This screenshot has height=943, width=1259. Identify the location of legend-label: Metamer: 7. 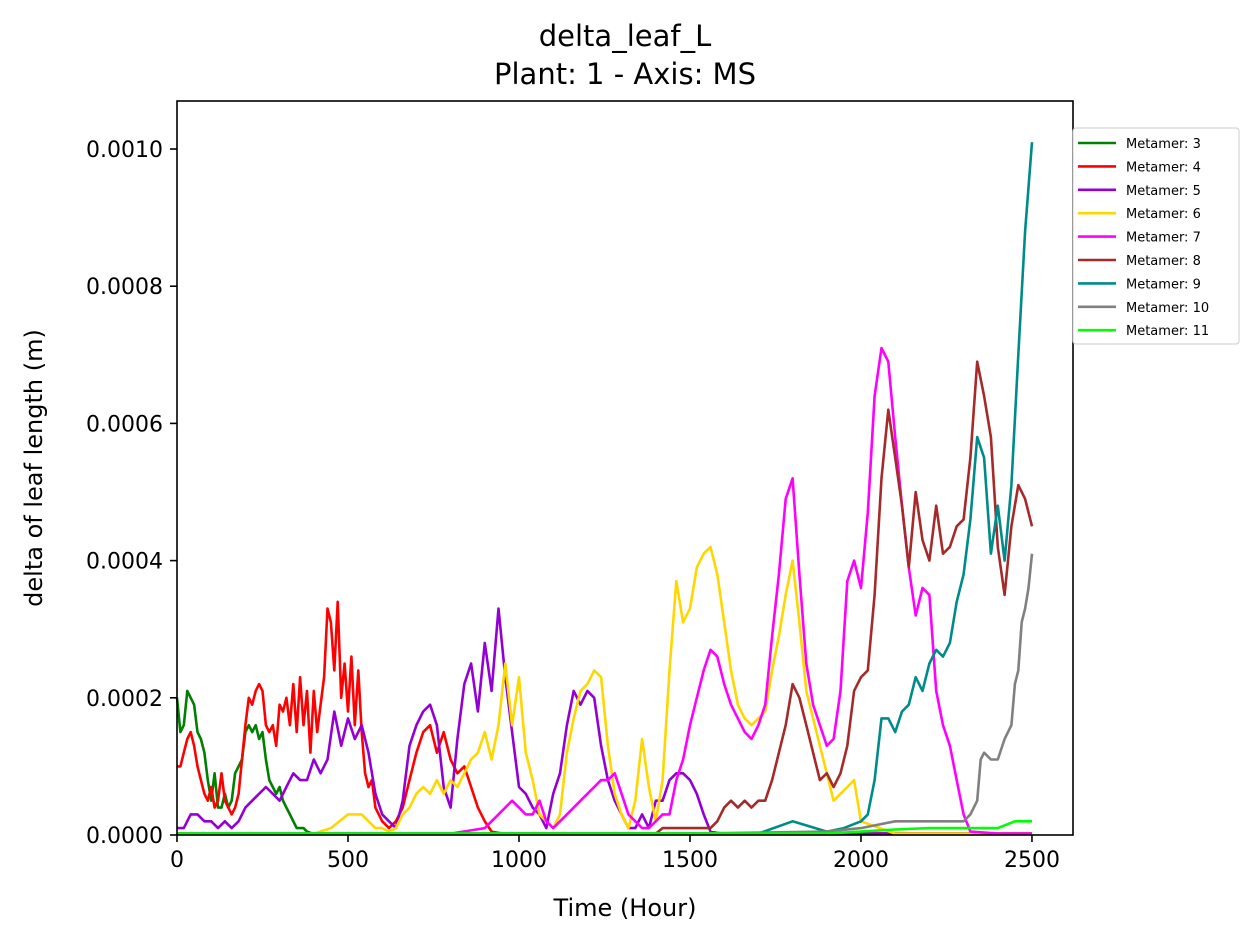
(1163, 238).